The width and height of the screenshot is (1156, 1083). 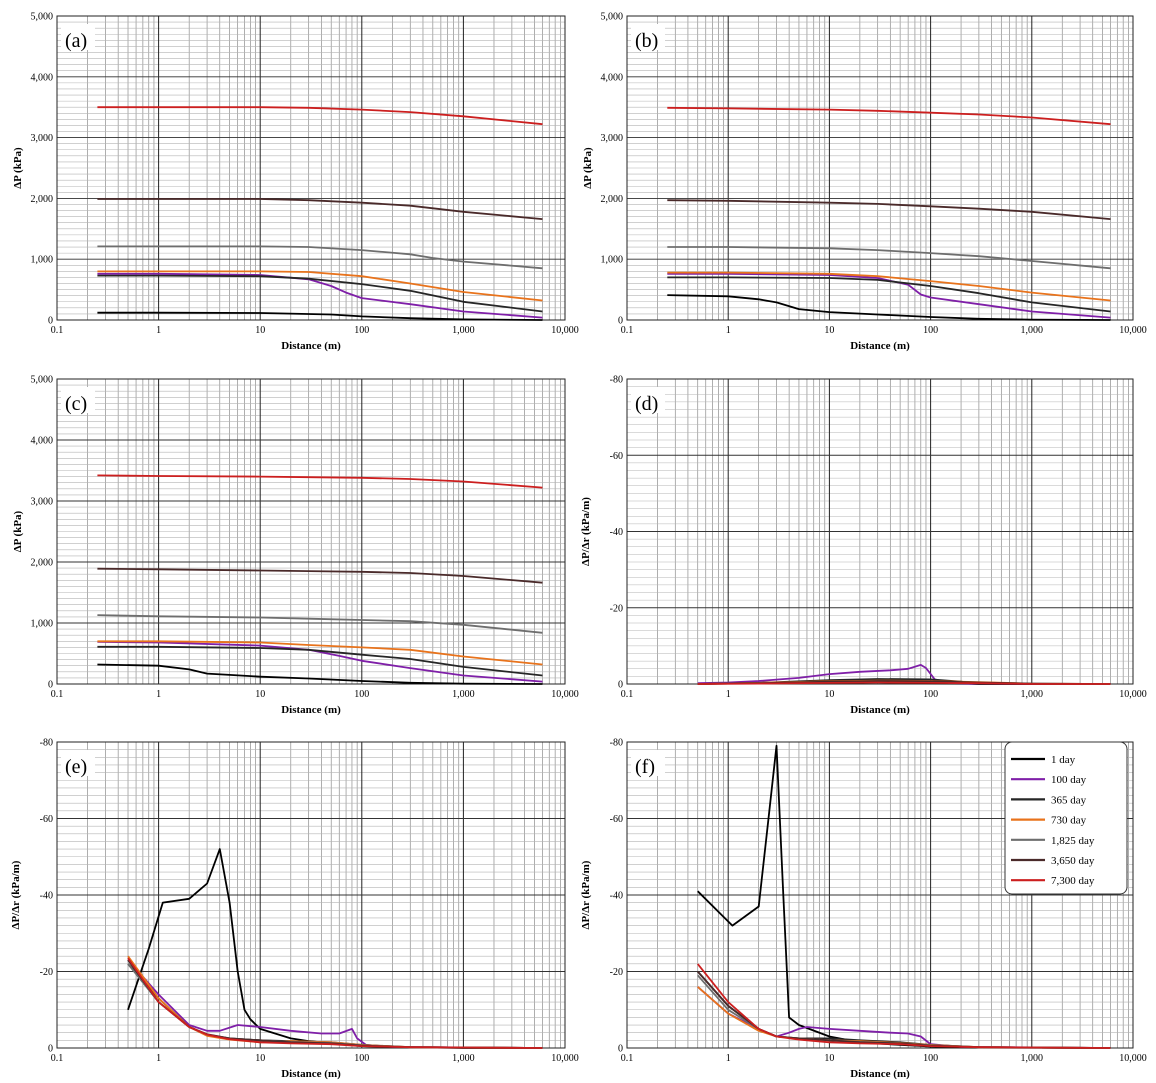 What do you see at coordinates (646, 41) in the screenshot?
I see `panel-label: (b)` at bounding box center [646, 41].